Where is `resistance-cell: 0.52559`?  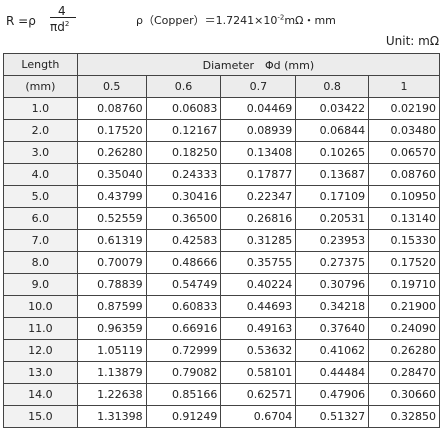 resistance-cell: 0.52559 is located at coordinates (111, 218).